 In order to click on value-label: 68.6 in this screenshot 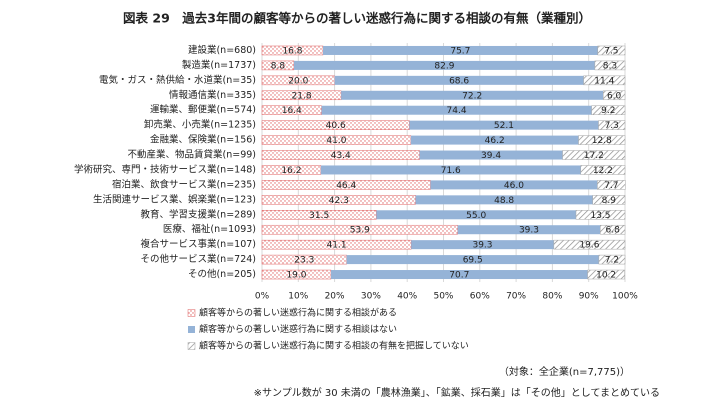, I will do `click(459, 81)`.